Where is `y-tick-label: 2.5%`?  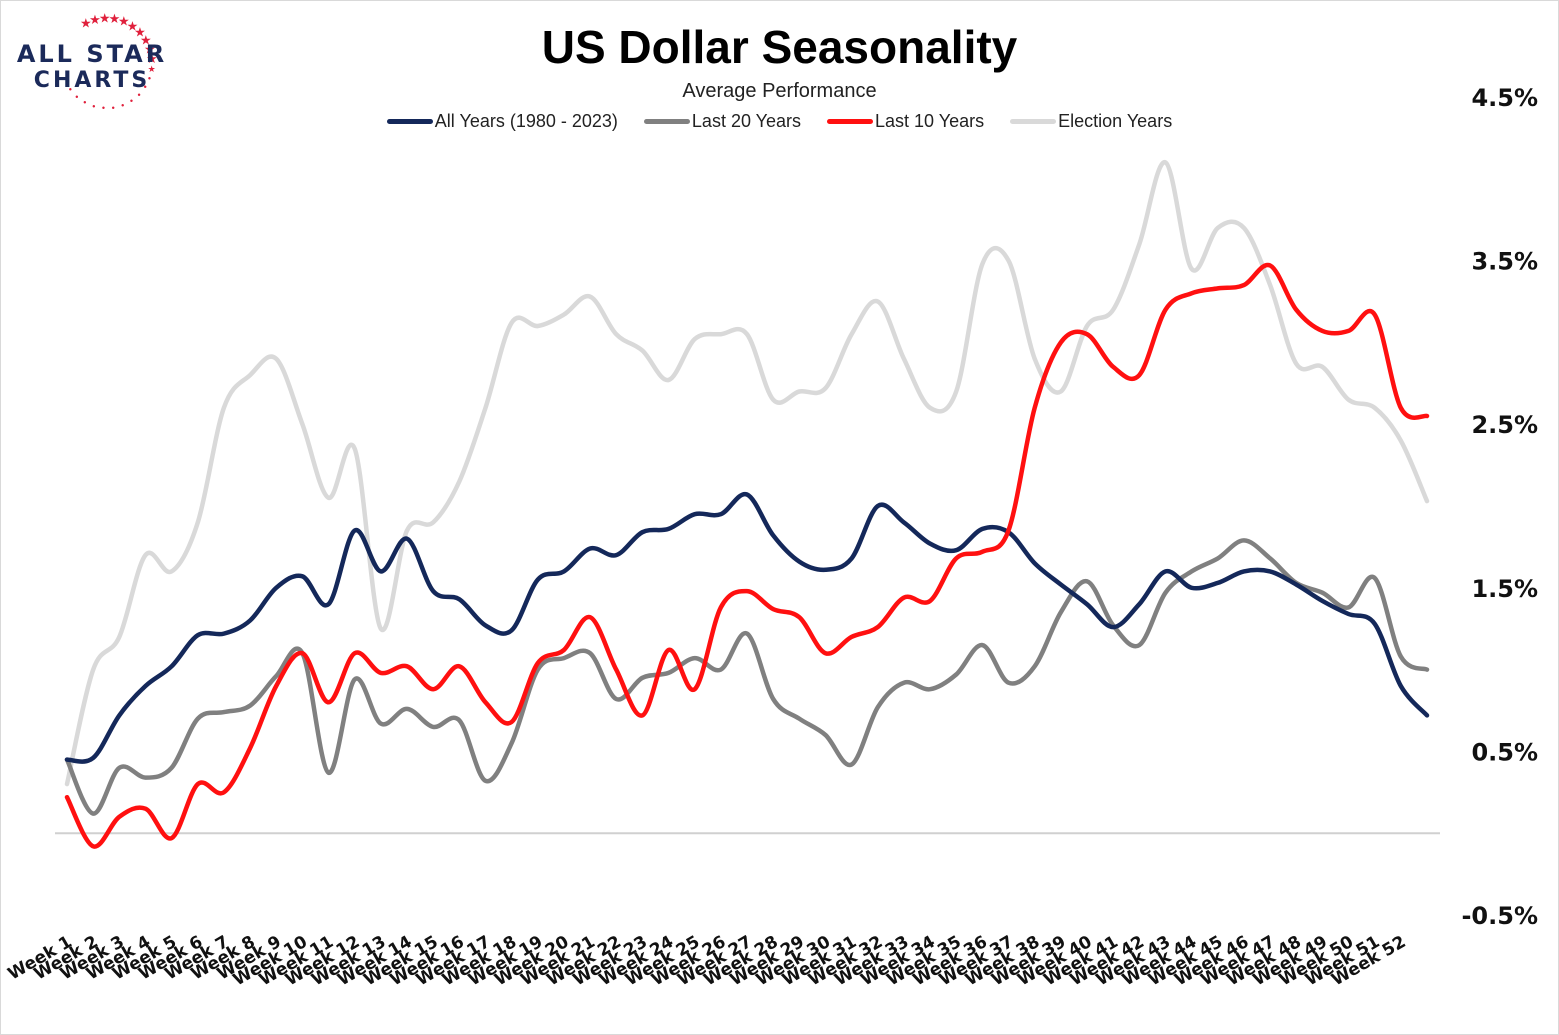
y-tick-label: 2.5% is located at coordinates (1504, 425).